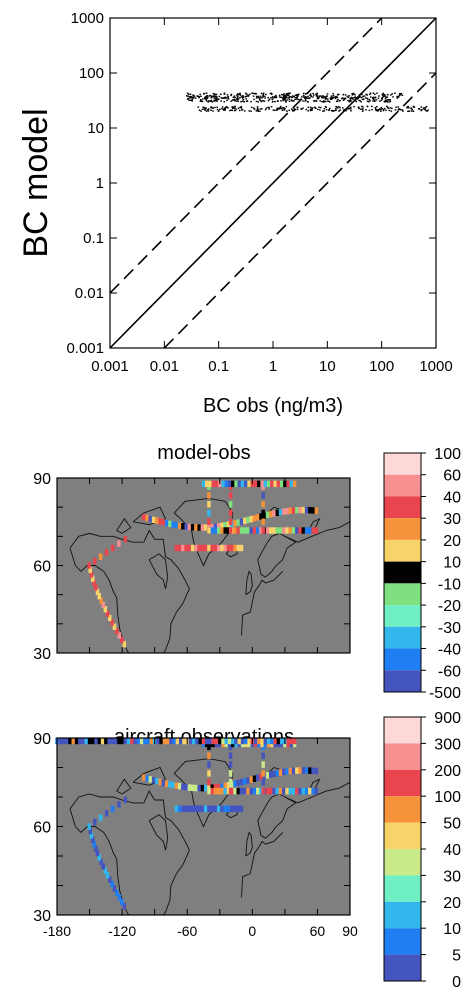  What do you see at coordinates (402, 464) in the screenshot?
I see `colorbar-swatch` at bounding box center [402, 464].